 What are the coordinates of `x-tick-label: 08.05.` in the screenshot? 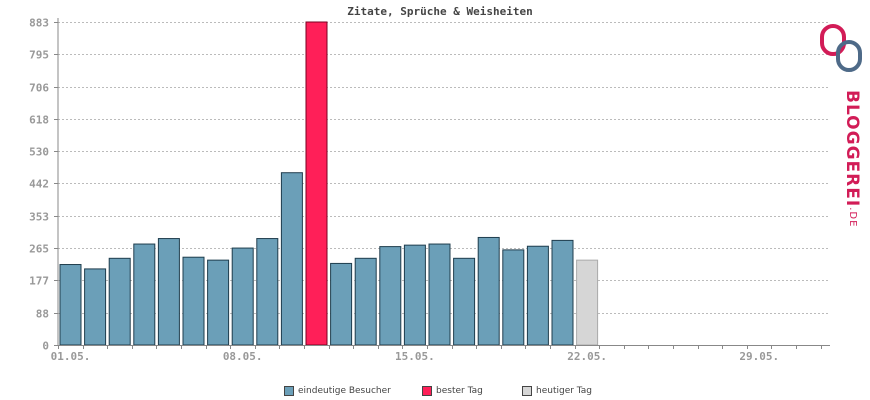 It's located at (243, 356).